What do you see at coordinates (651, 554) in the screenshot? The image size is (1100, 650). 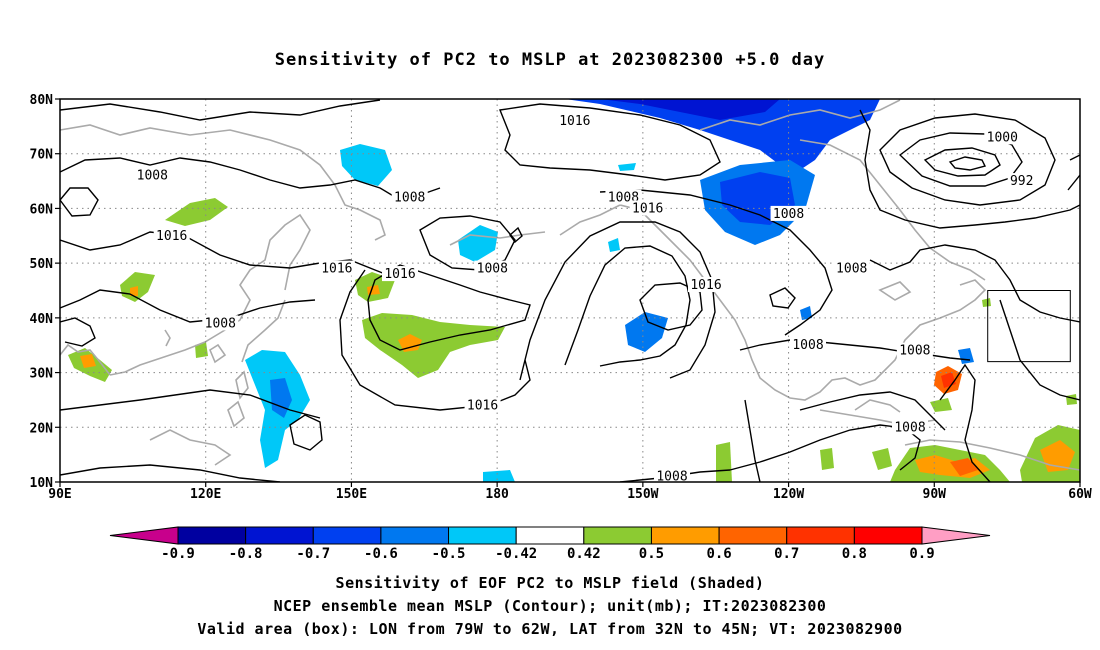 I see `colorbar-level-label: 0.5` at bounding box center [651, 554].